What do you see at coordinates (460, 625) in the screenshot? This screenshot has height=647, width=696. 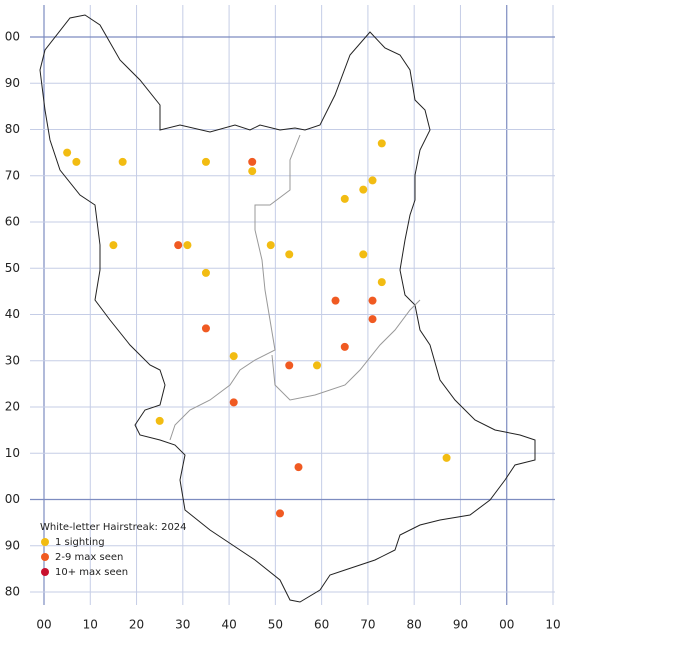 I see `x-tick-label: 90` at bounding box center [460, 625].